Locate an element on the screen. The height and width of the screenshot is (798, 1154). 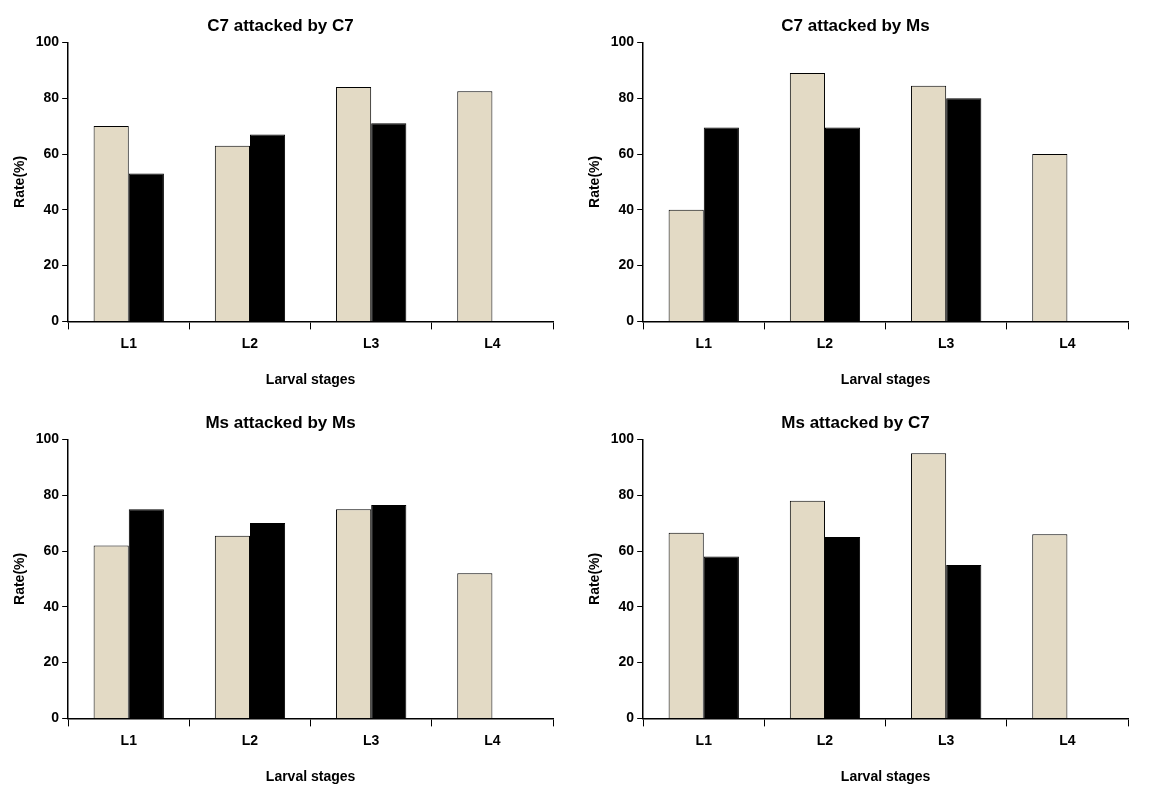
chart-title: C7 attacked by C7 is located at coordinates (280, 25).